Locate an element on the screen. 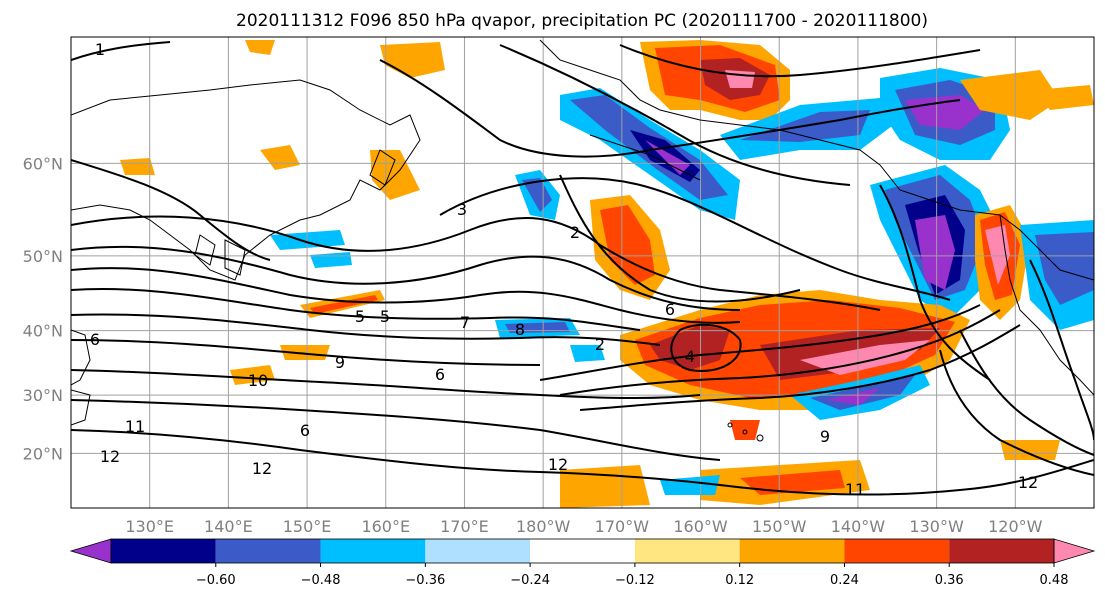 The image size is (1105, 601). contour-label: 7 is located at coordinates (465, 322).